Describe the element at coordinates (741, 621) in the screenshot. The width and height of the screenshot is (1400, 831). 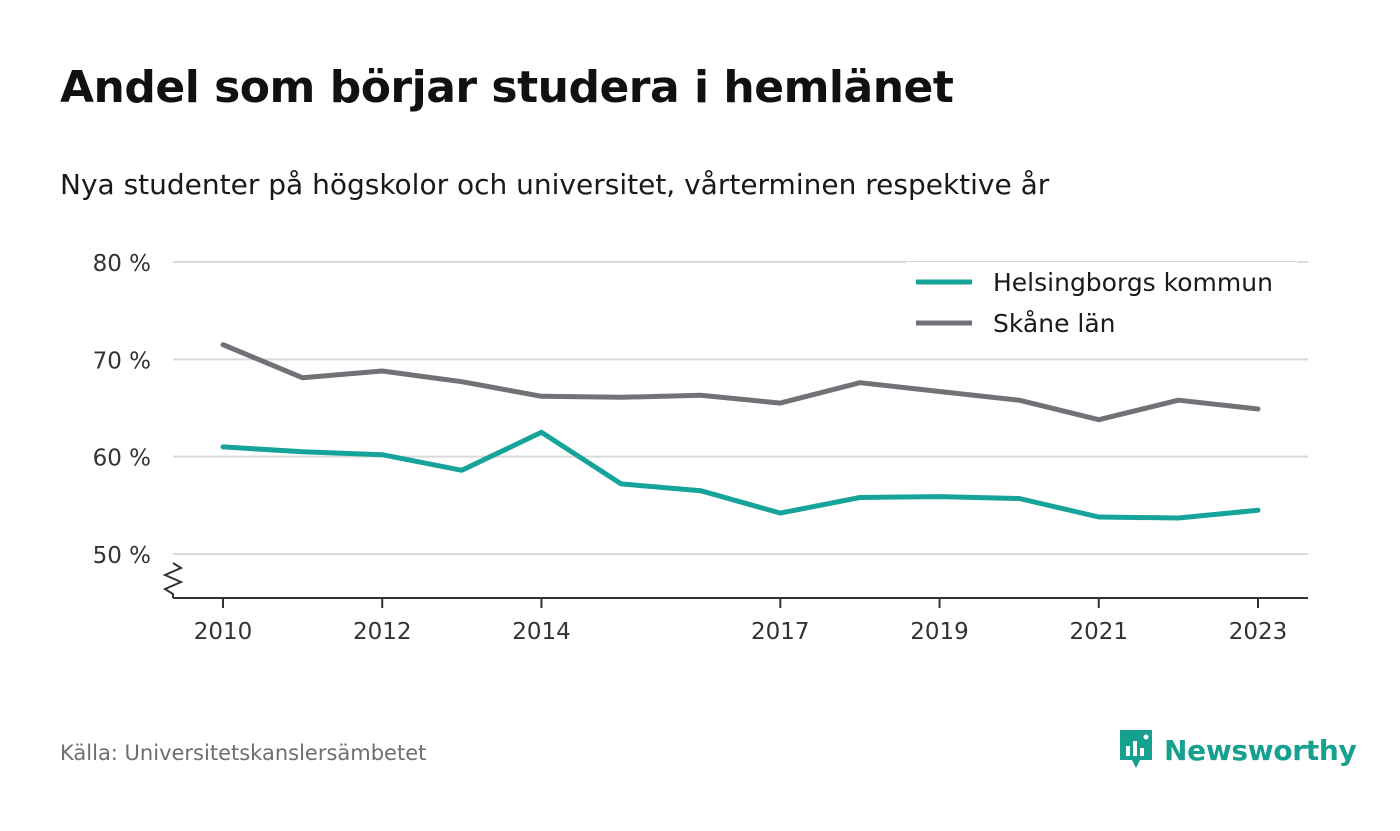
I see `x-tick-labels: 2010 2012 2014 2017 2019 2021 2023` at that location.